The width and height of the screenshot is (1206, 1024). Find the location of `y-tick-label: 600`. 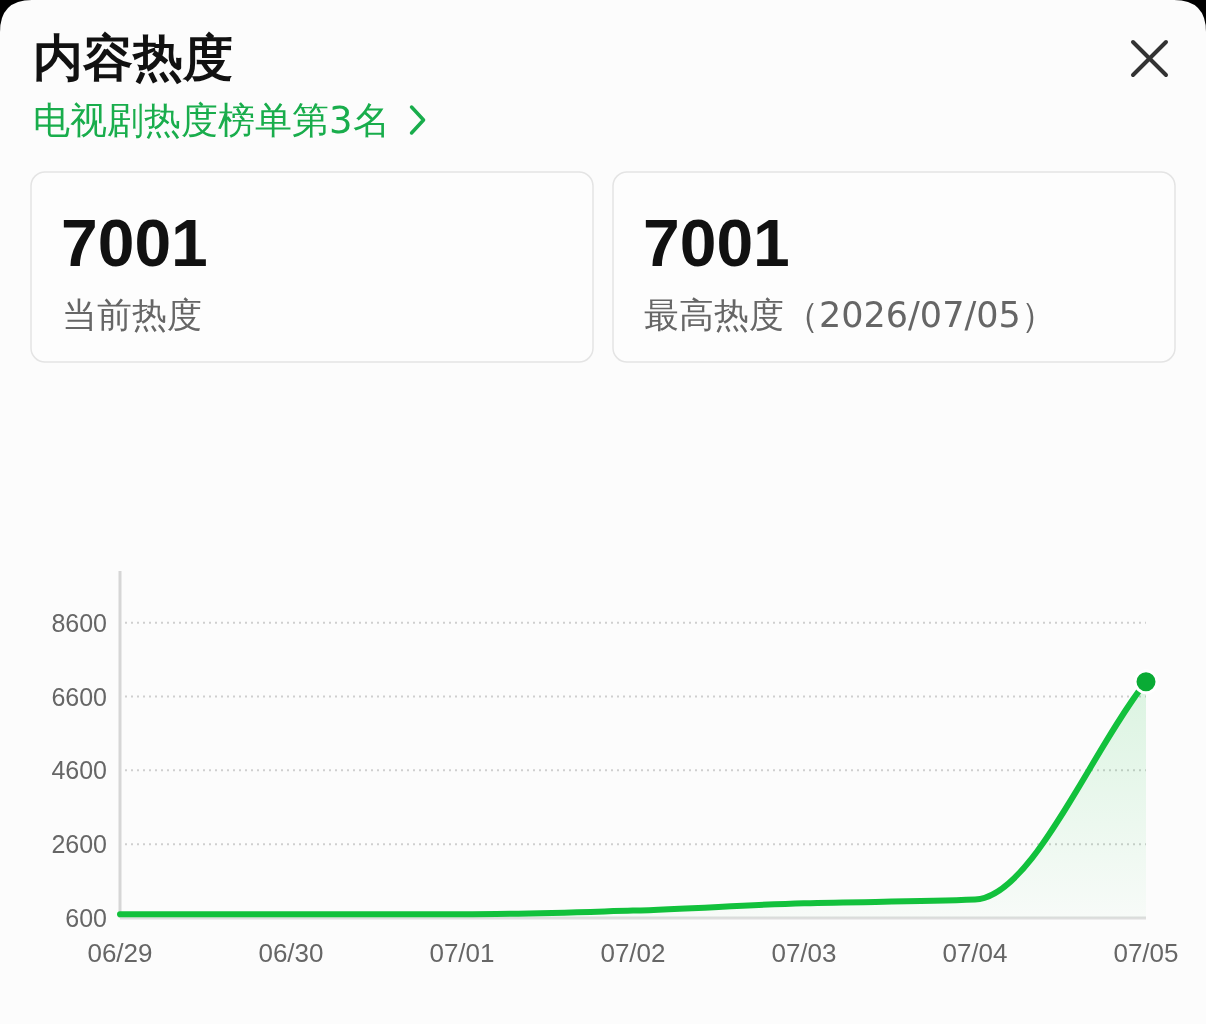

y-tick-label: 600 is located at coordinates (86, 918).